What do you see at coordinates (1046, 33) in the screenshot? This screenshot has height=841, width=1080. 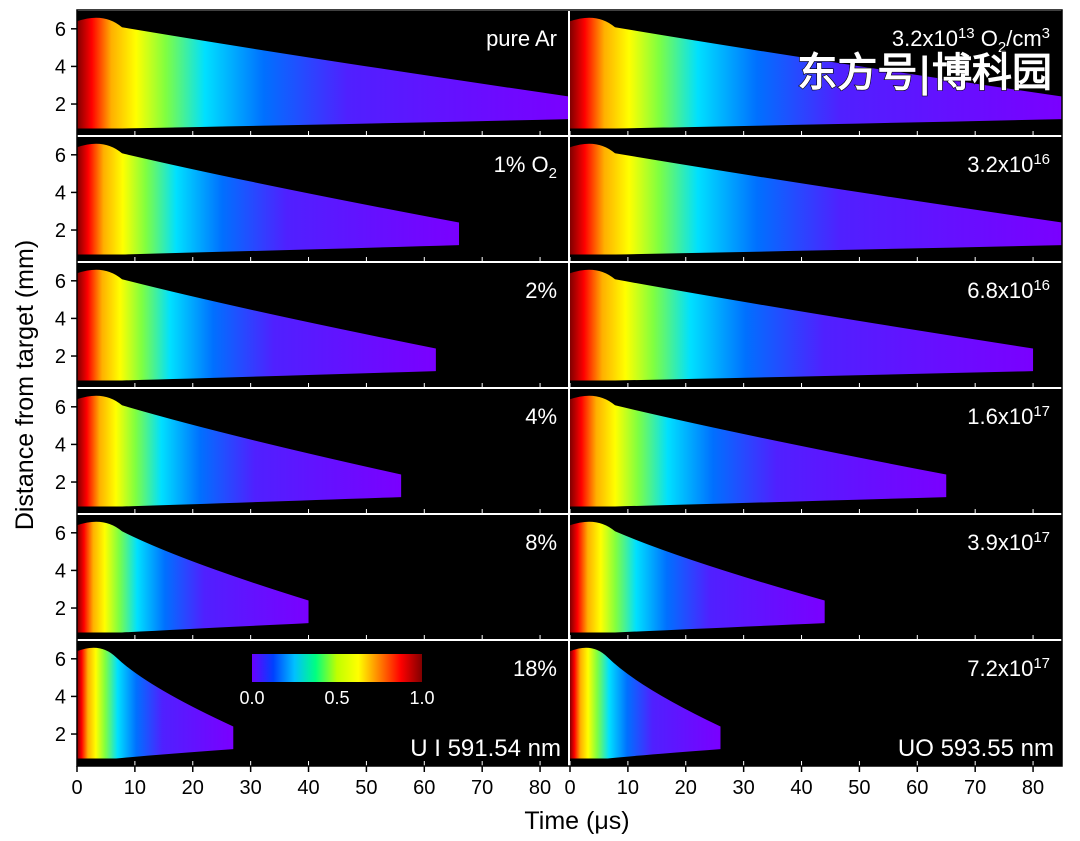 I see `panel-label-part: 3` at bounding box center [1046, 33].